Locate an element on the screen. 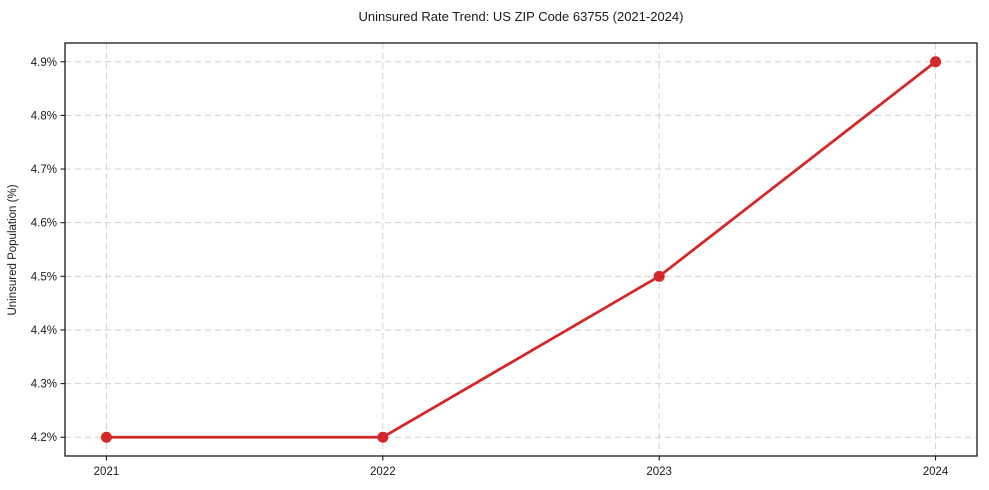 The height and width of the screenshot is (490, 989). y-tick-label: 4.6% is located at coordinates (44, 224).